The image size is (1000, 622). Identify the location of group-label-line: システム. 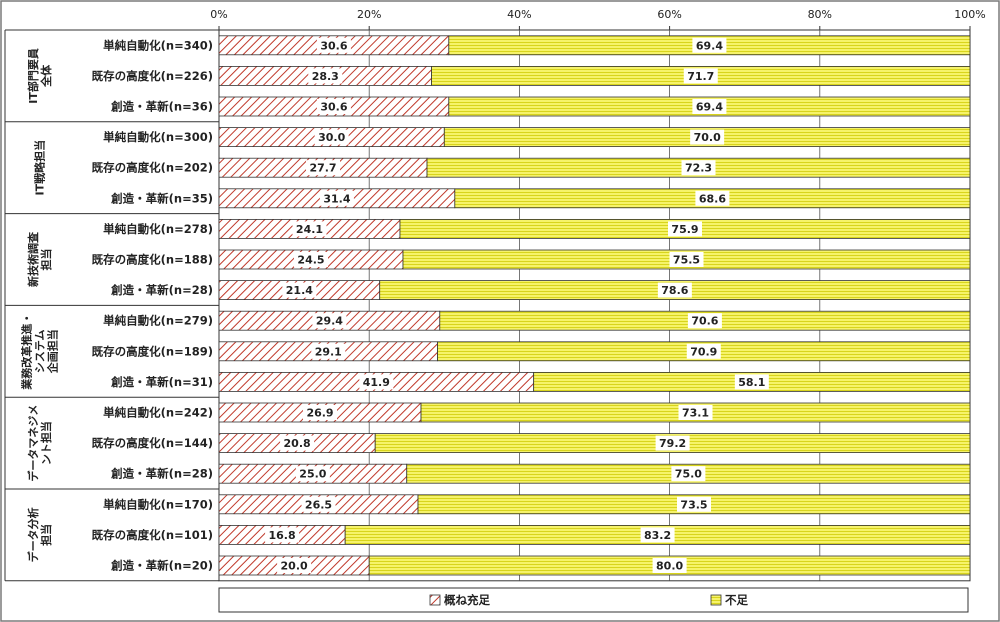
(40, 351).